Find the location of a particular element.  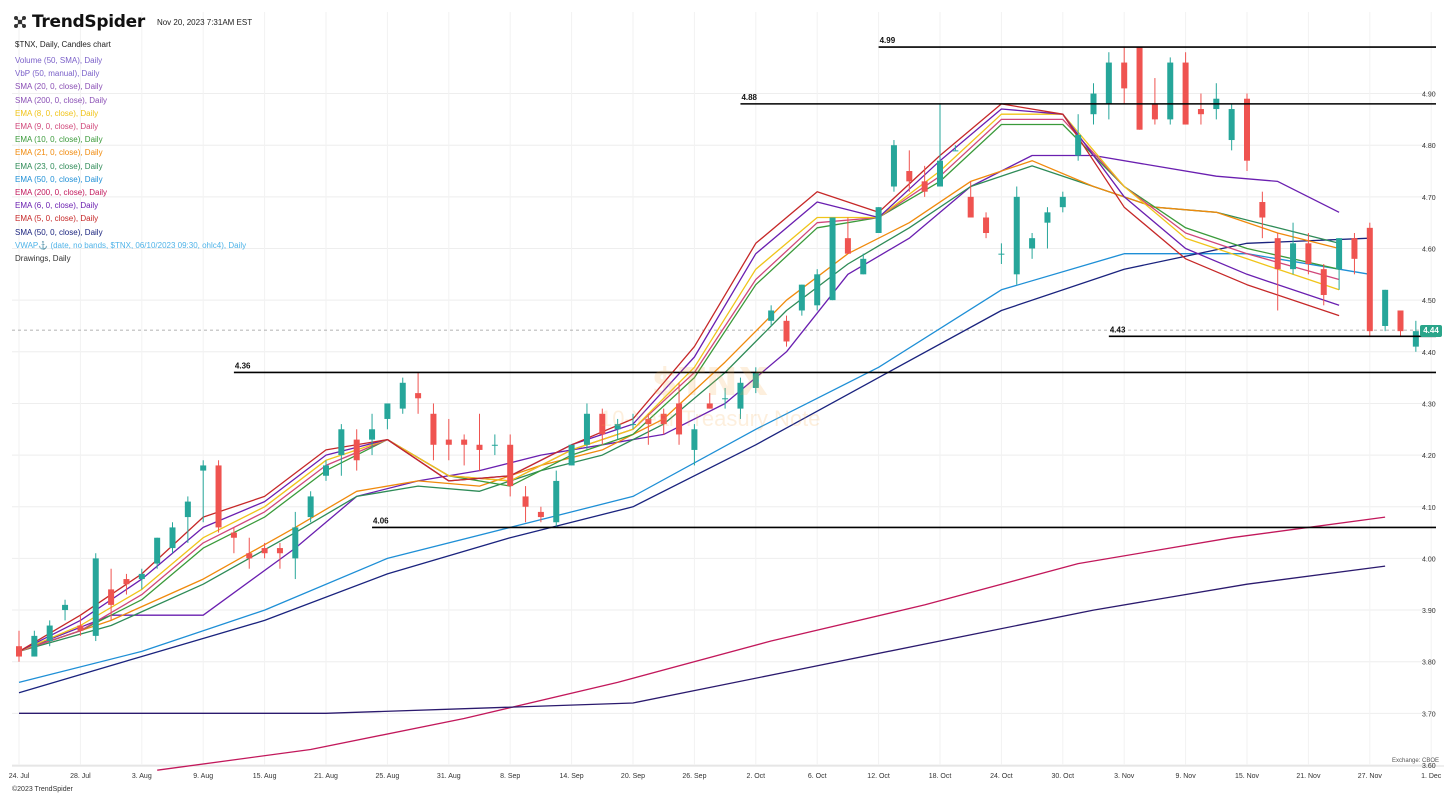

chart-timestamp: Nov 20, 2023 7:31AM EST is located at coordinates (204, 22).